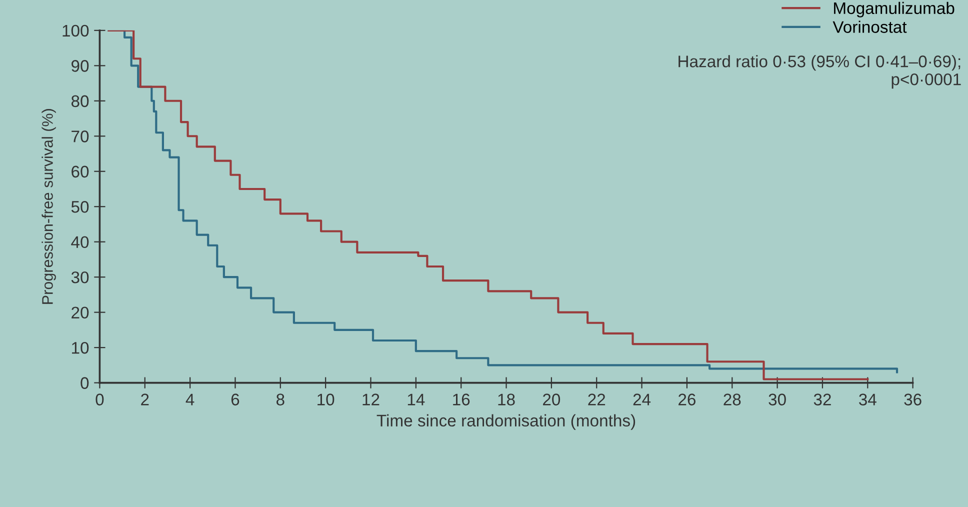 The height and width of the screenshot is (507, 968). I want to click on x-tick-label: 28, so click(732, 400).